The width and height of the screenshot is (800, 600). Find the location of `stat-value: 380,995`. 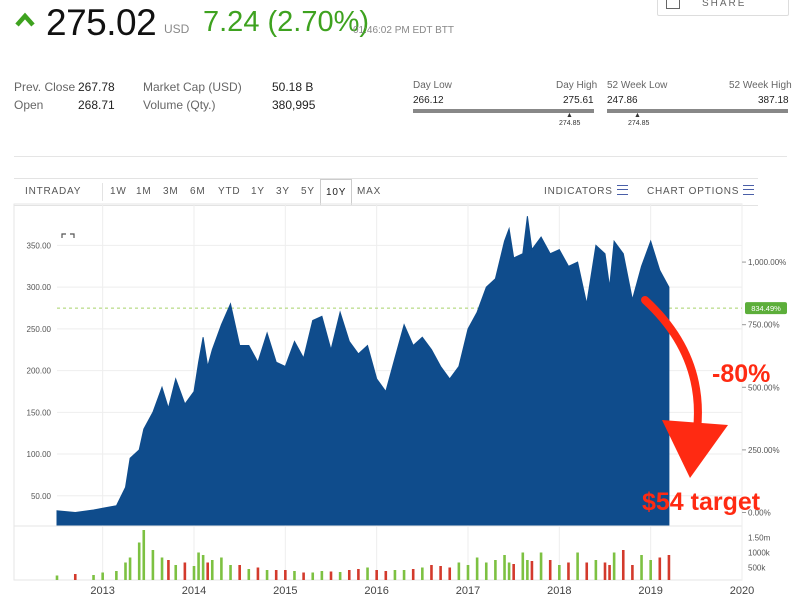

stat-value: 380,995 is located at coordinates (294, 105).